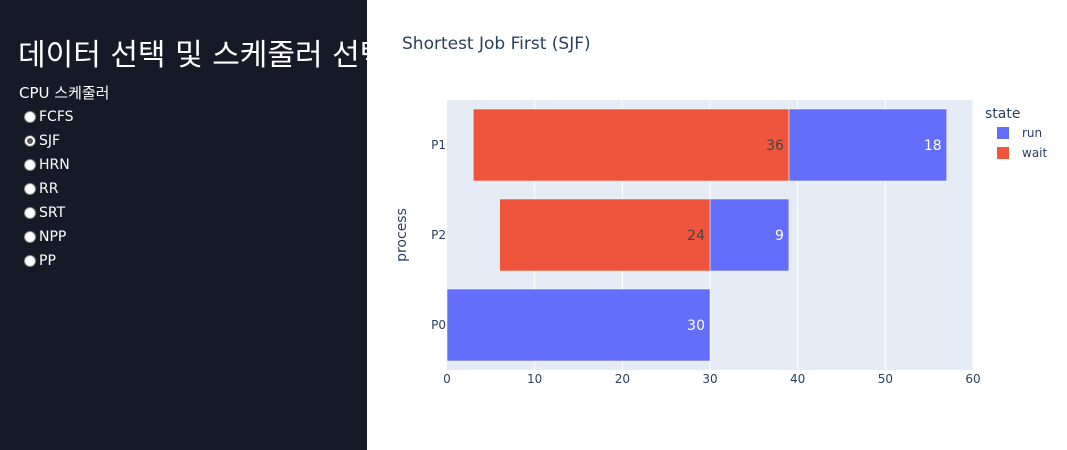  What do you see at coordinates (438, 235) in the screenshot?
I see `y-tick-label: P2` at bounding box center [438, 235].